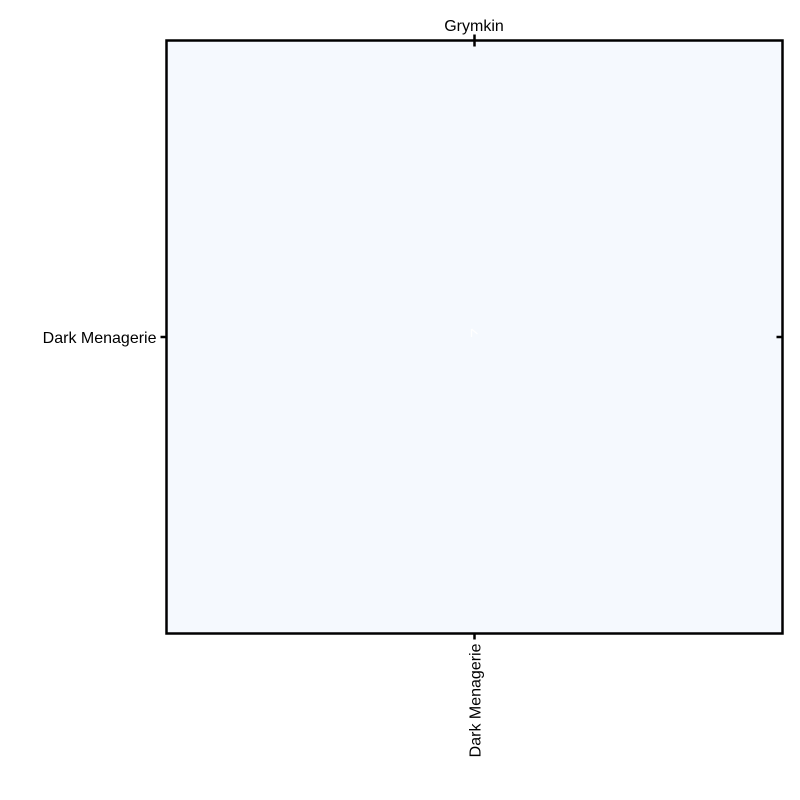 The width and height of the screenshot is (800, 800). What do you see at coordinates (476, 395) in the screenshot?
I see `x-axis-ticks: Dark Menagerie` at bounding box center [476, 395].